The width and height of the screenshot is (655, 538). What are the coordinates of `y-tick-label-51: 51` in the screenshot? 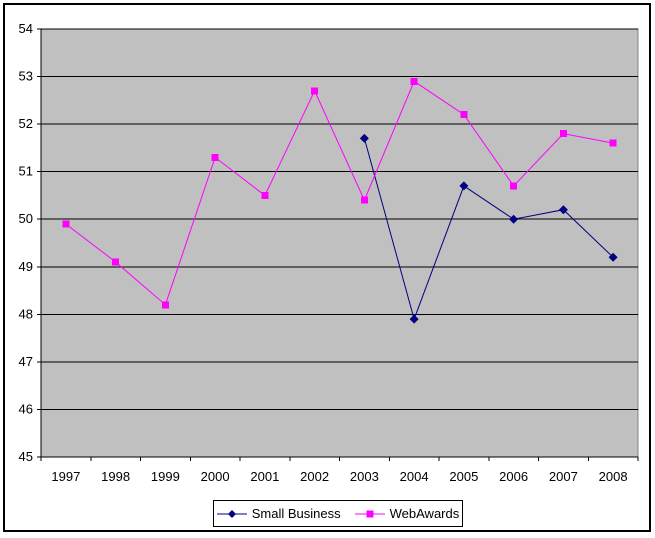 It's located at (26, 171).